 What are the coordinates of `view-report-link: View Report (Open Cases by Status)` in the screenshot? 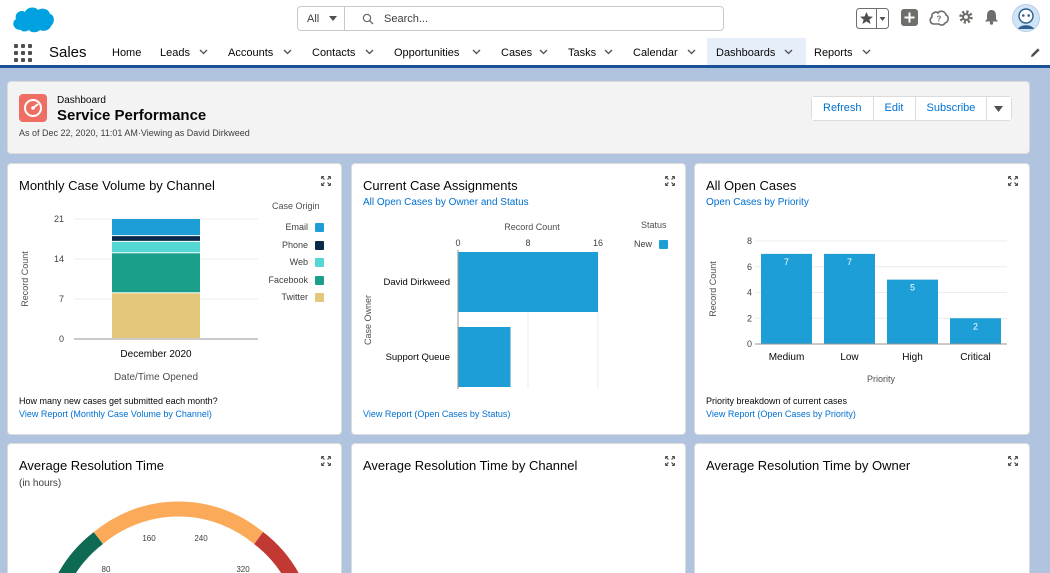 It's located at (437, 414).